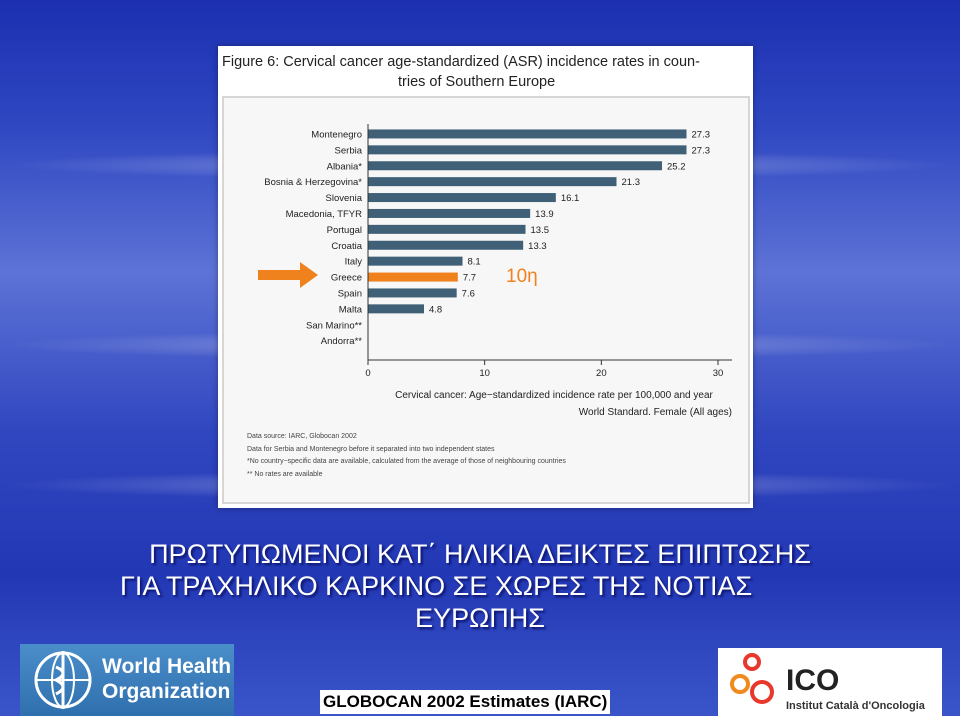 The width and height of the screenshot is (960, 716). Describe the element at coordinates (480, 618) in the screenshot. I see `slide-heading-line3: ΕΥΡΩΠΗΣ` at that location.